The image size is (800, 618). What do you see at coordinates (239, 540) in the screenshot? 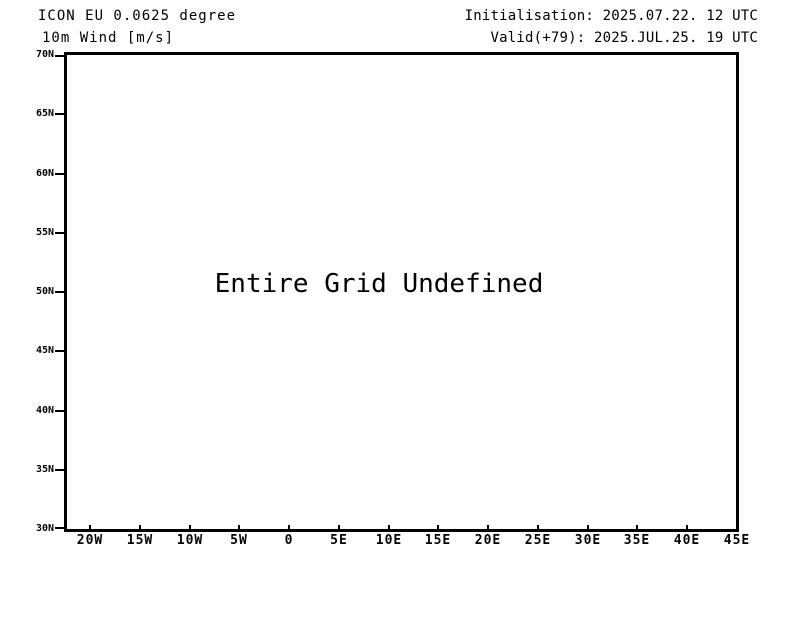
I see `x-axis-tick-label: 5W` at bounding box center [239, 540].